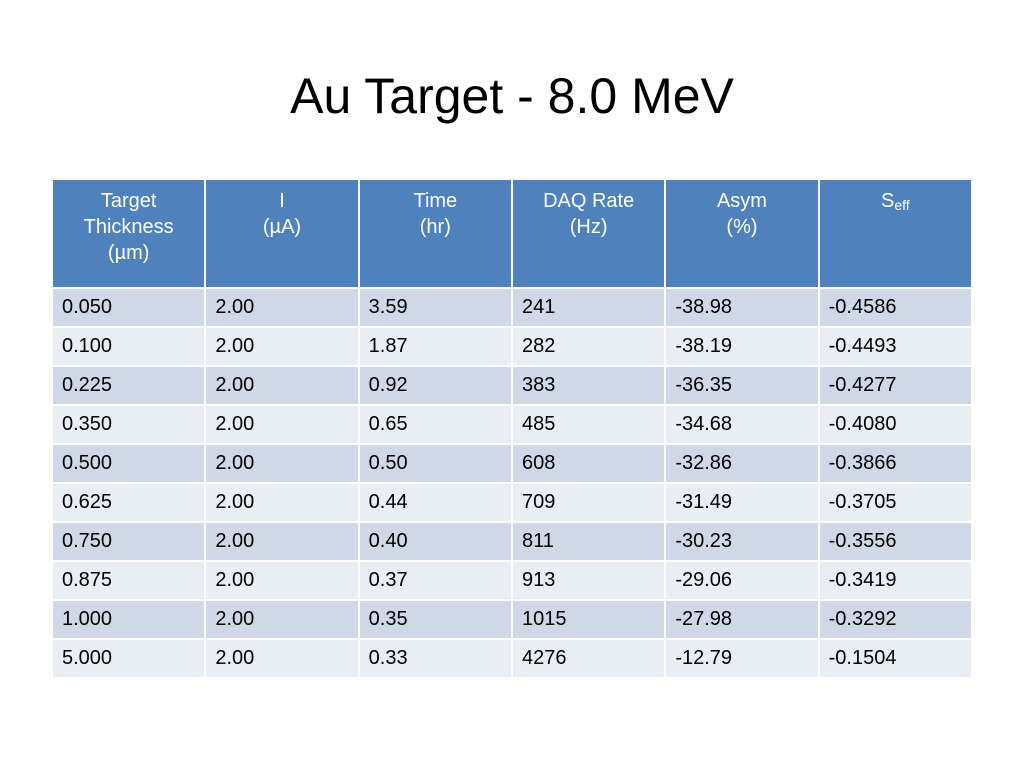 Image resolution: width=1024 pixels, height=768 pixels. I want to click on cell-daq-rate: 241, so click(588, 307).